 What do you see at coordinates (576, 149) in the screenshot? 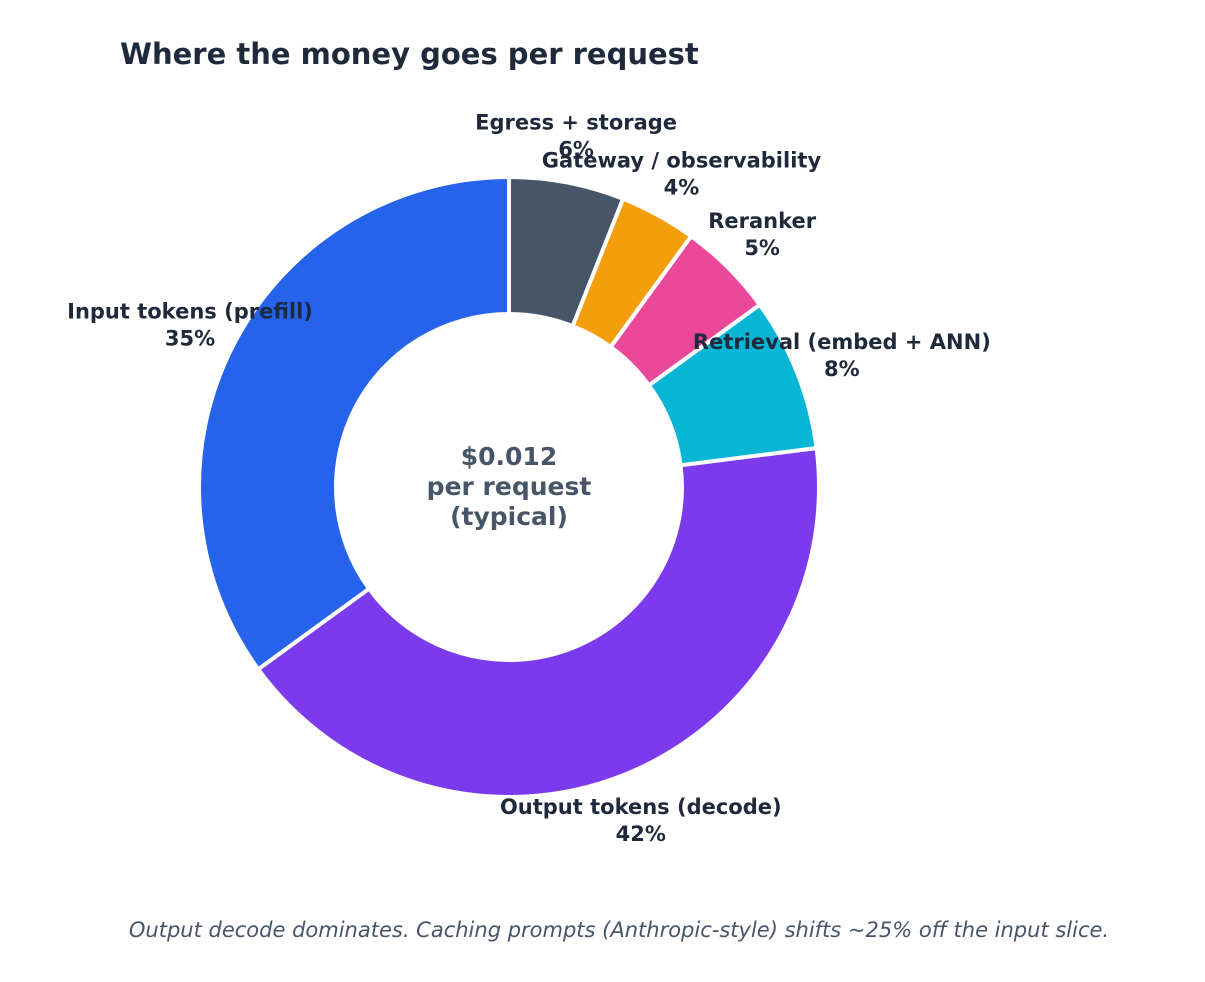
I see `slice-label-value: 6%` at bounding box center [576, 149].